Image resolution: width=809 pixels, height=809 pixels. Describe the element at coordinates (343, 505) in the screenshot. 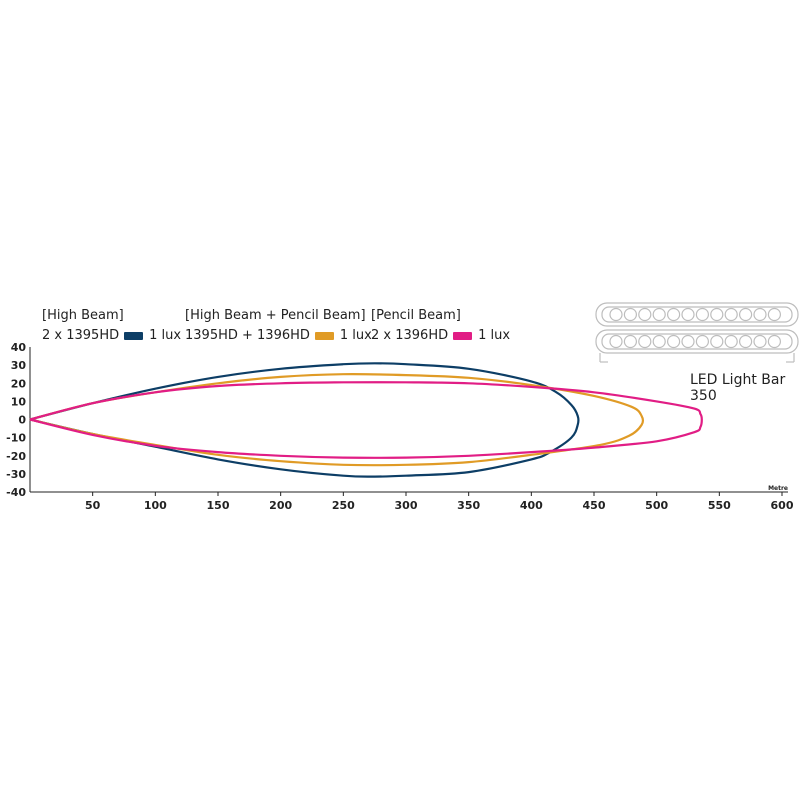

I see `x-tick-label: 250` at that location.